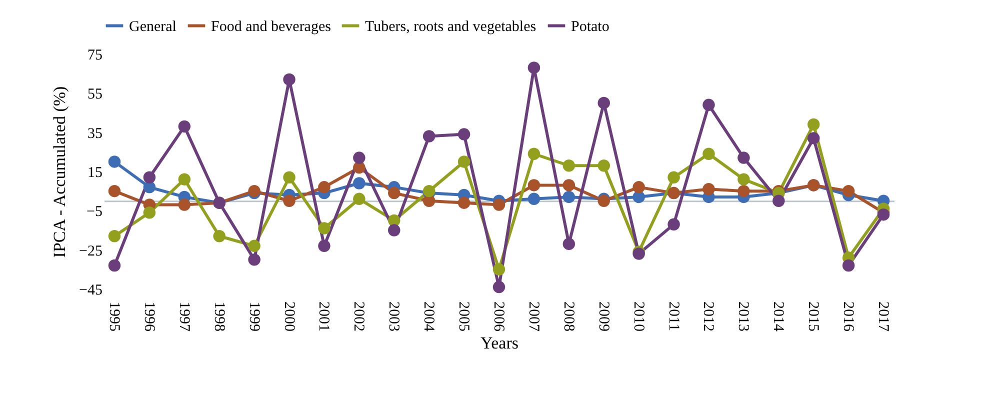  I want to click on x-tick-label: 1998, so click(218, 317).